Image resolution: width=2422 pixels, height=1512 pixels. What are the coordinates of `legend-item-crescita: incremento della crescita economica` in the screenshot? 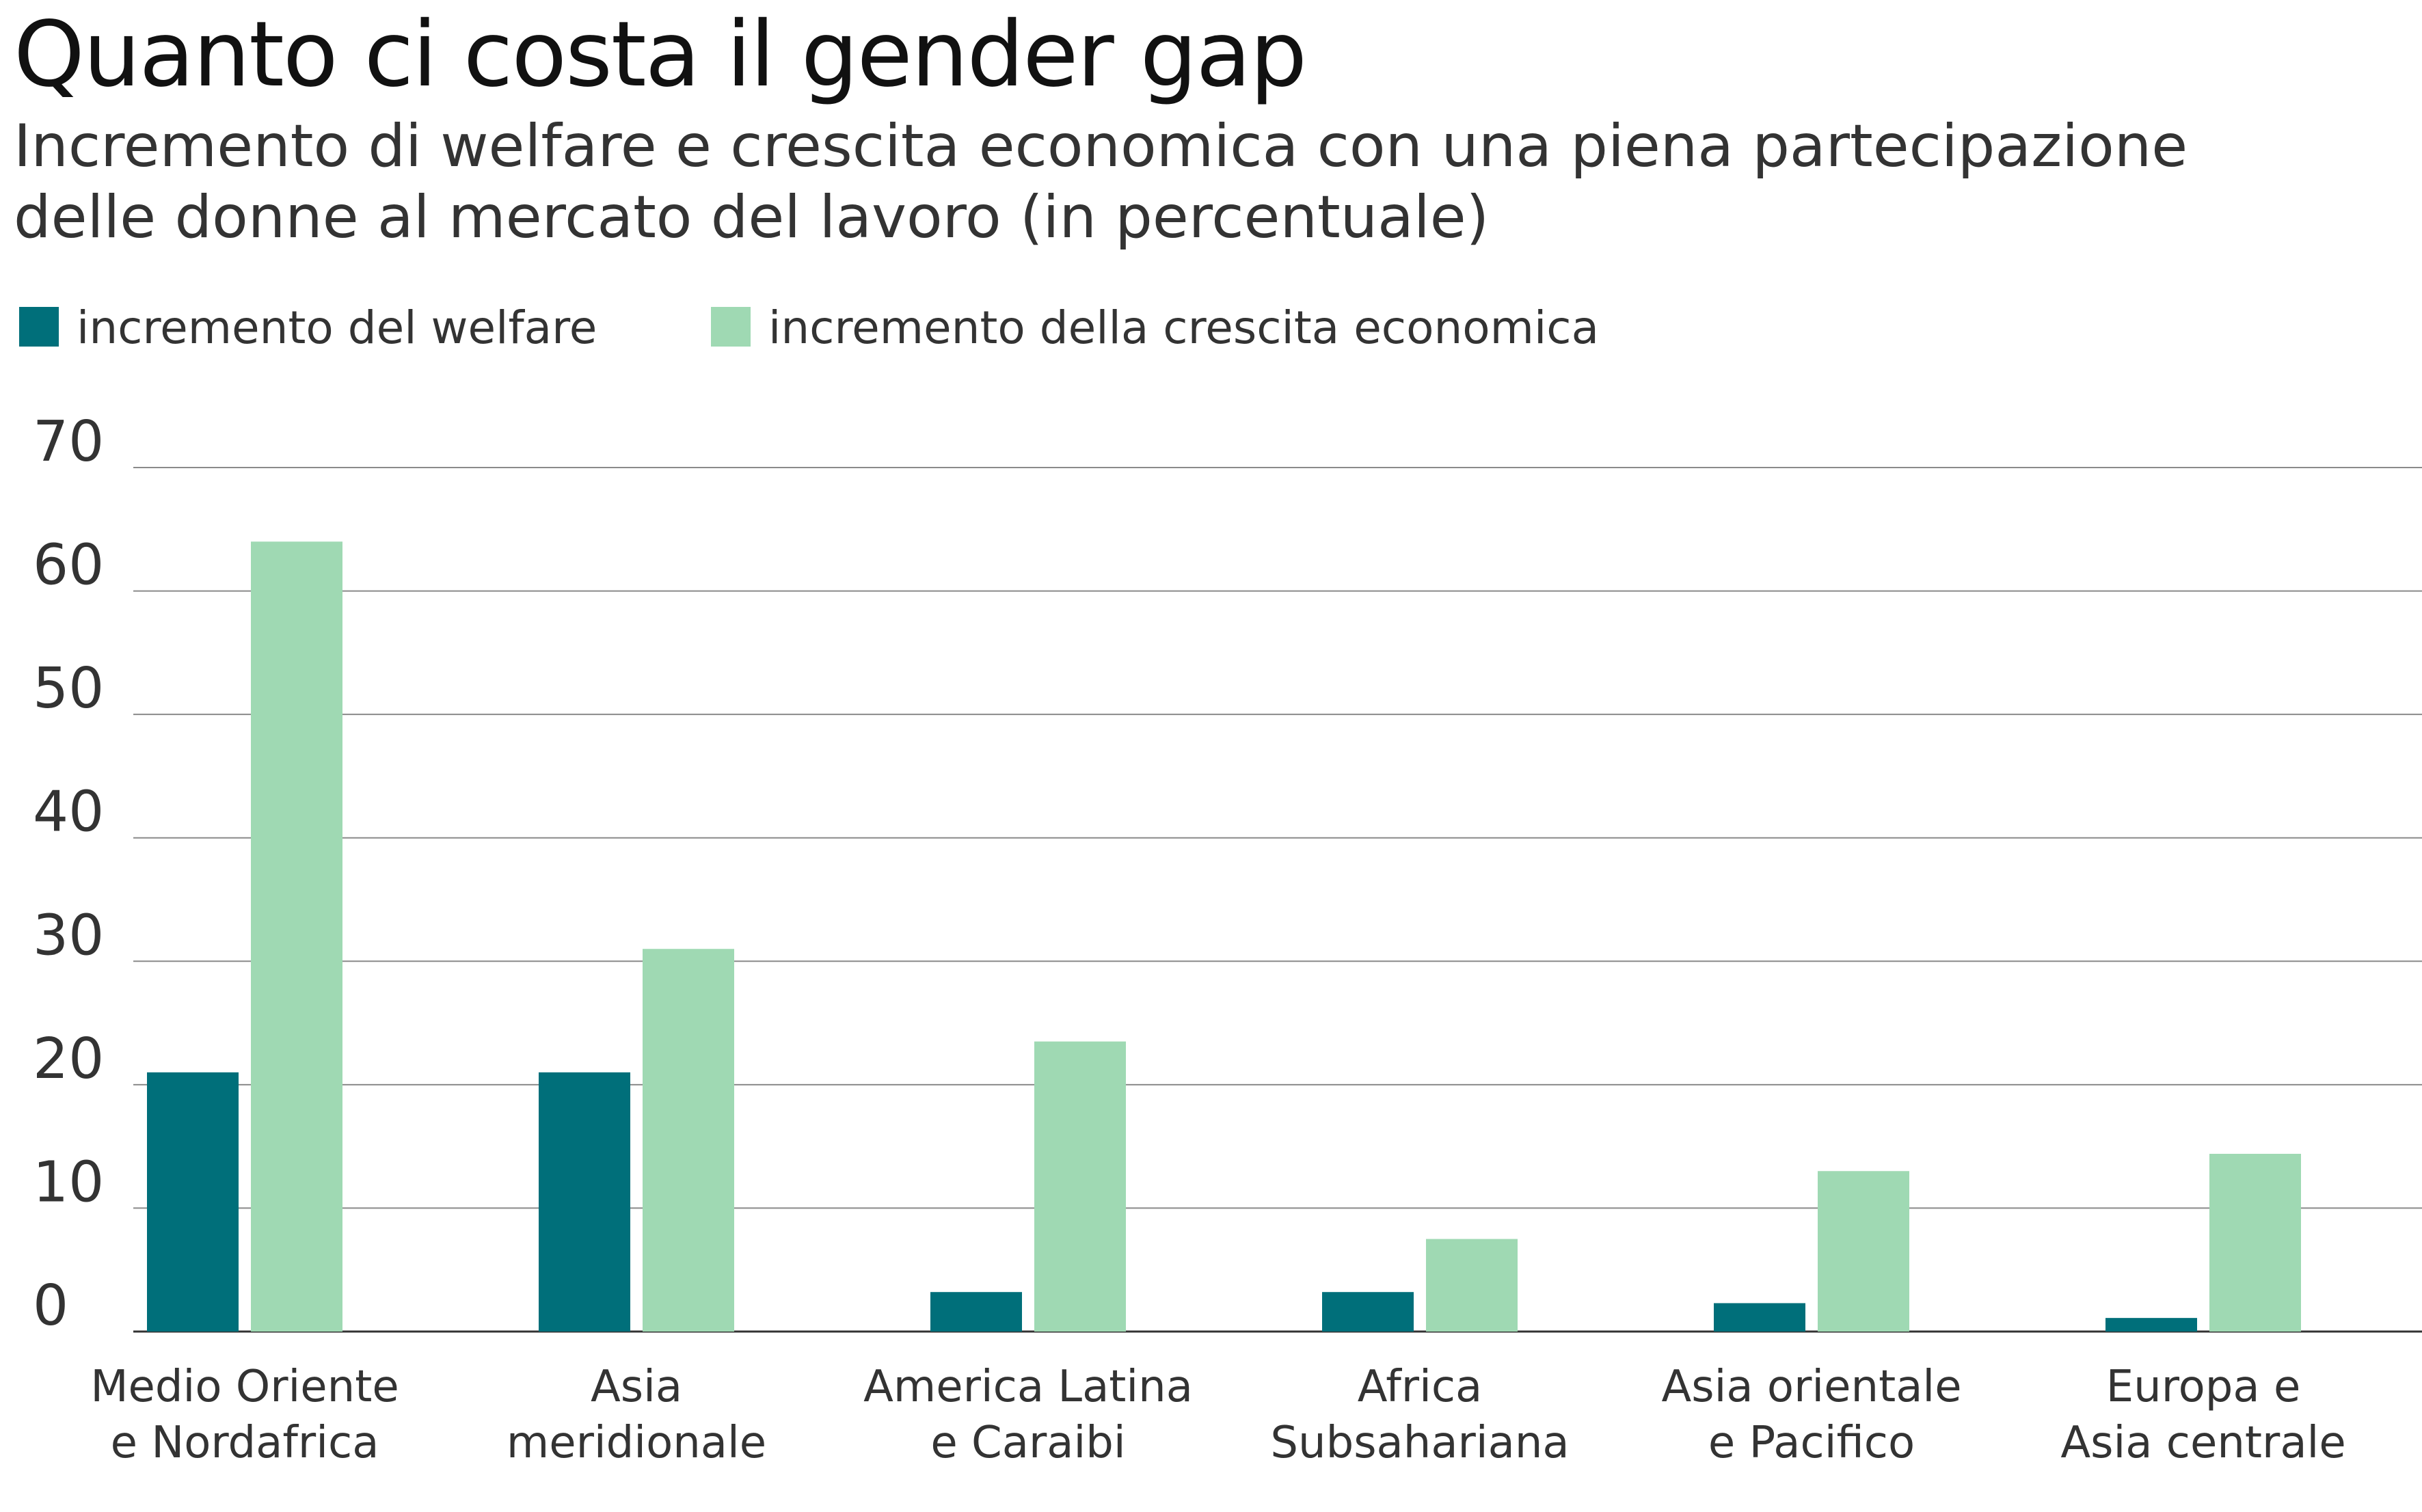 It's located at (1155, 328).